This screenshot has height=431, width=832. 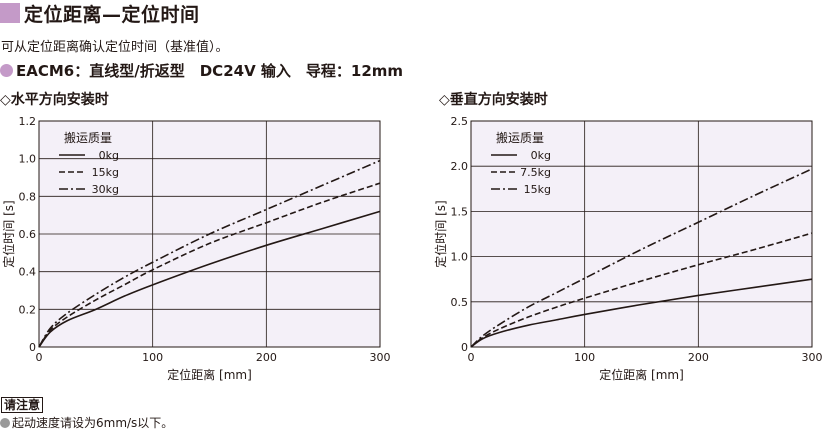 I want to click on notes-label: 请注意, so click(x=22, y=405).